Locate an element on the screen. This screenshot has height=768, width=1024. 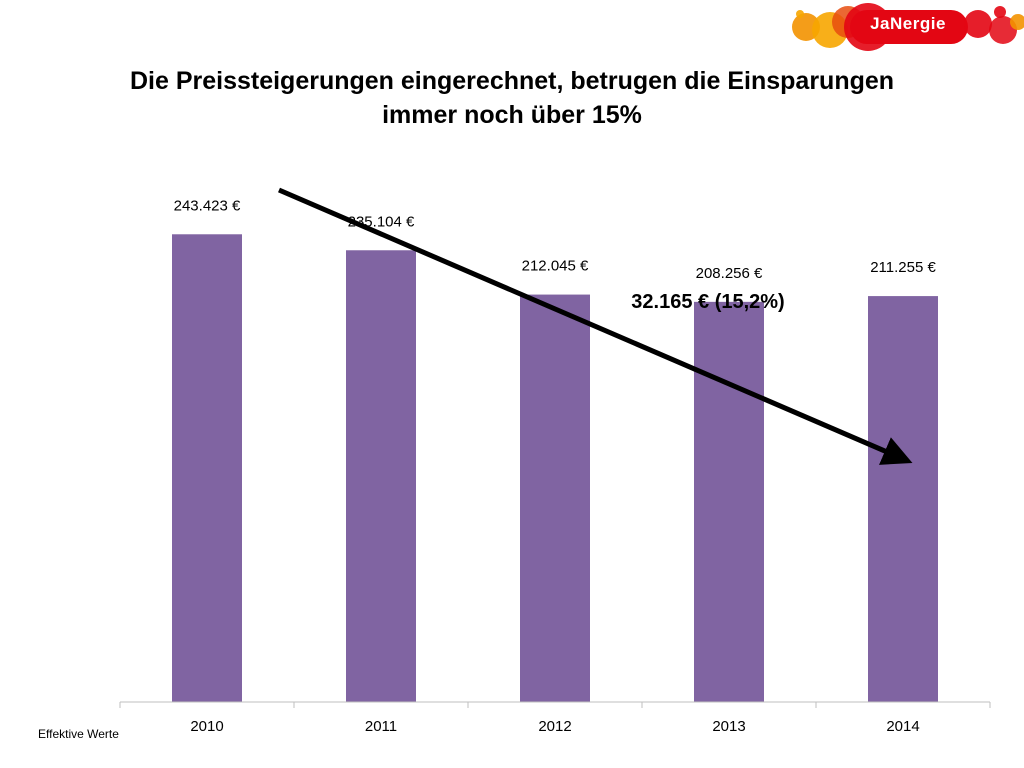
data-label: 212.045 € is located at coordinates (555, 266).